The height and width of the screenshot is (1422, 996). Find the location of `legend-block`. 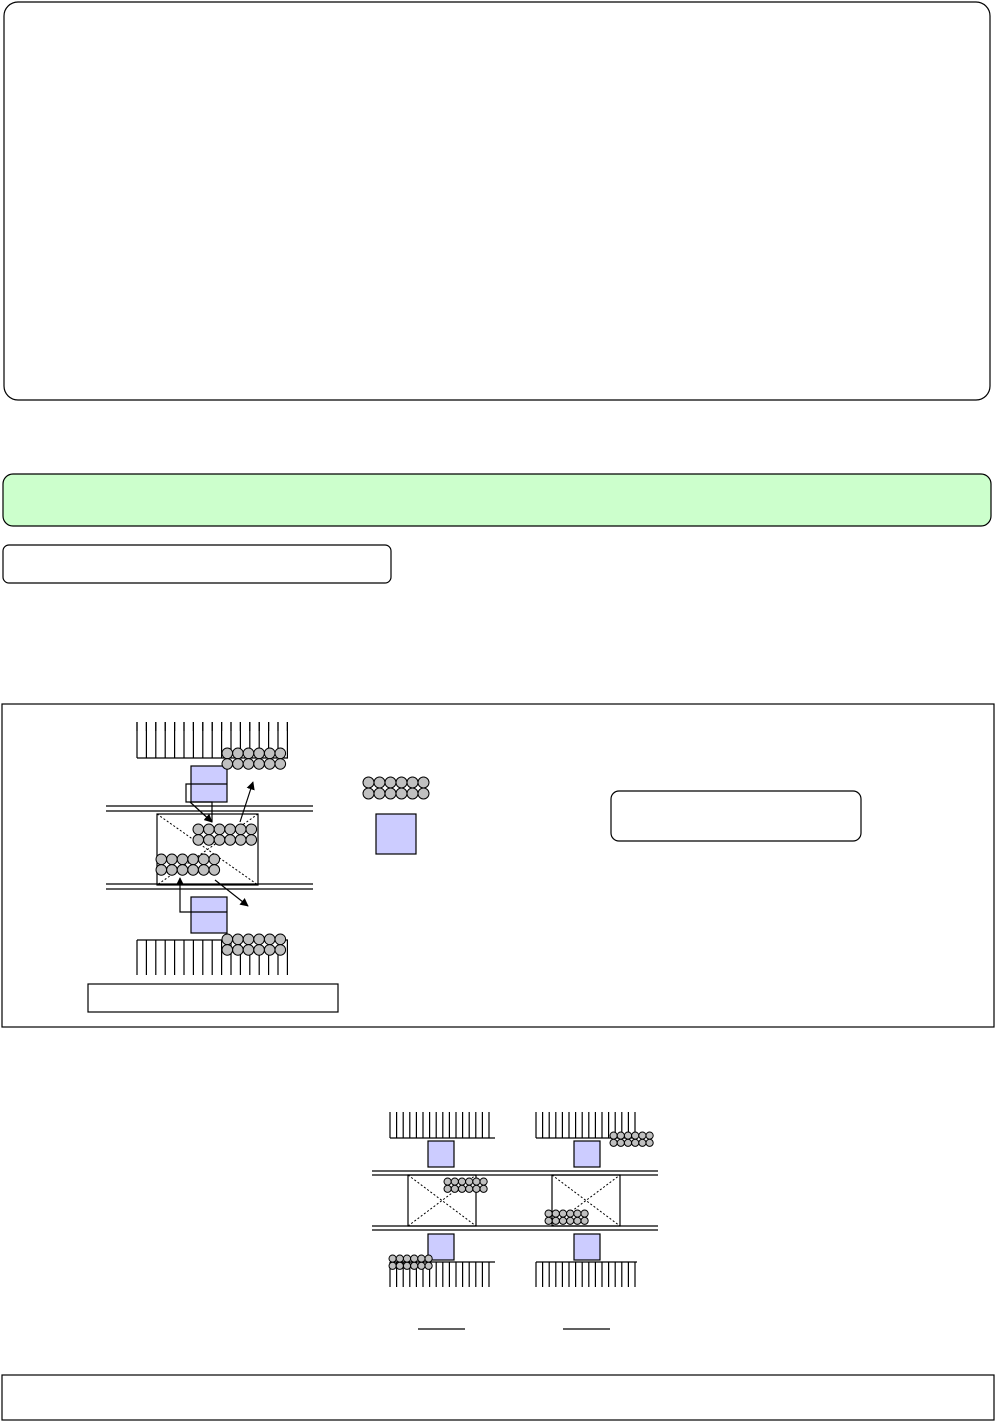

legend-block is located at coordinates (396, 834).